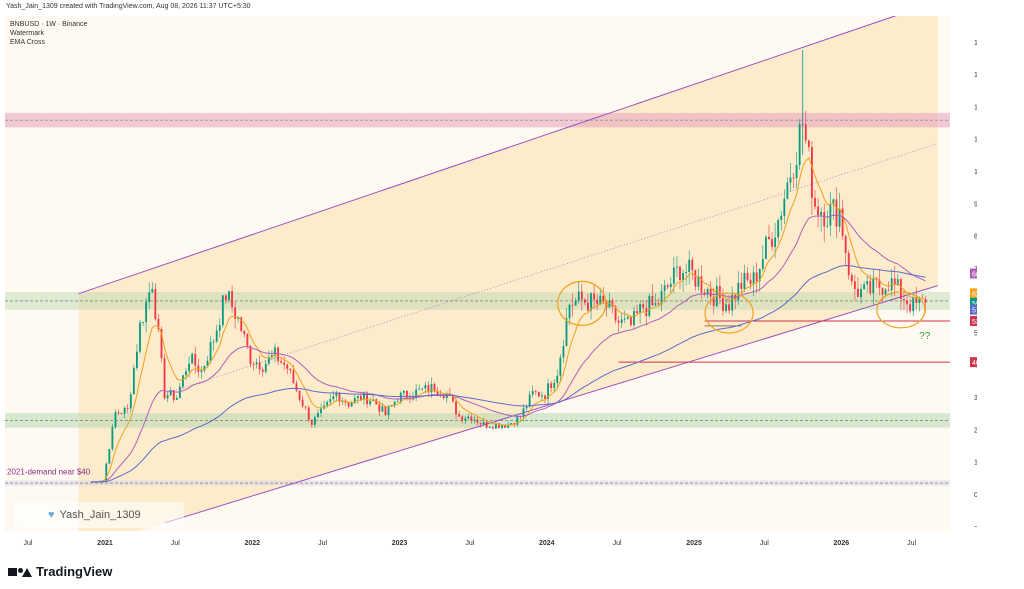 This screenshot has width=1024, height=589. Describe the element at coordinates (975, 43) in the screenshot. I see `y-tick-label: 1,400.00` at that location.